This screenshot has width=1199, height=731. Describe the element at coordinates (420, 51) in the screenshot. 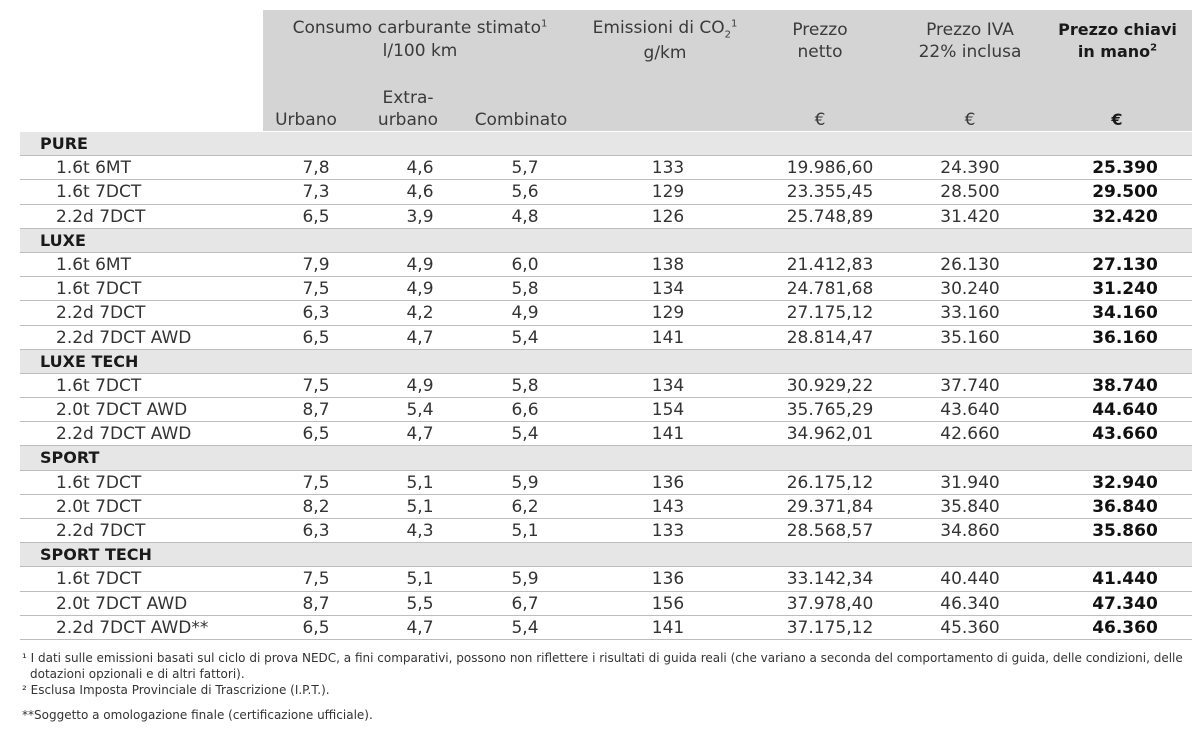

I see `header-consumo-unit: l/100 km` at that location.